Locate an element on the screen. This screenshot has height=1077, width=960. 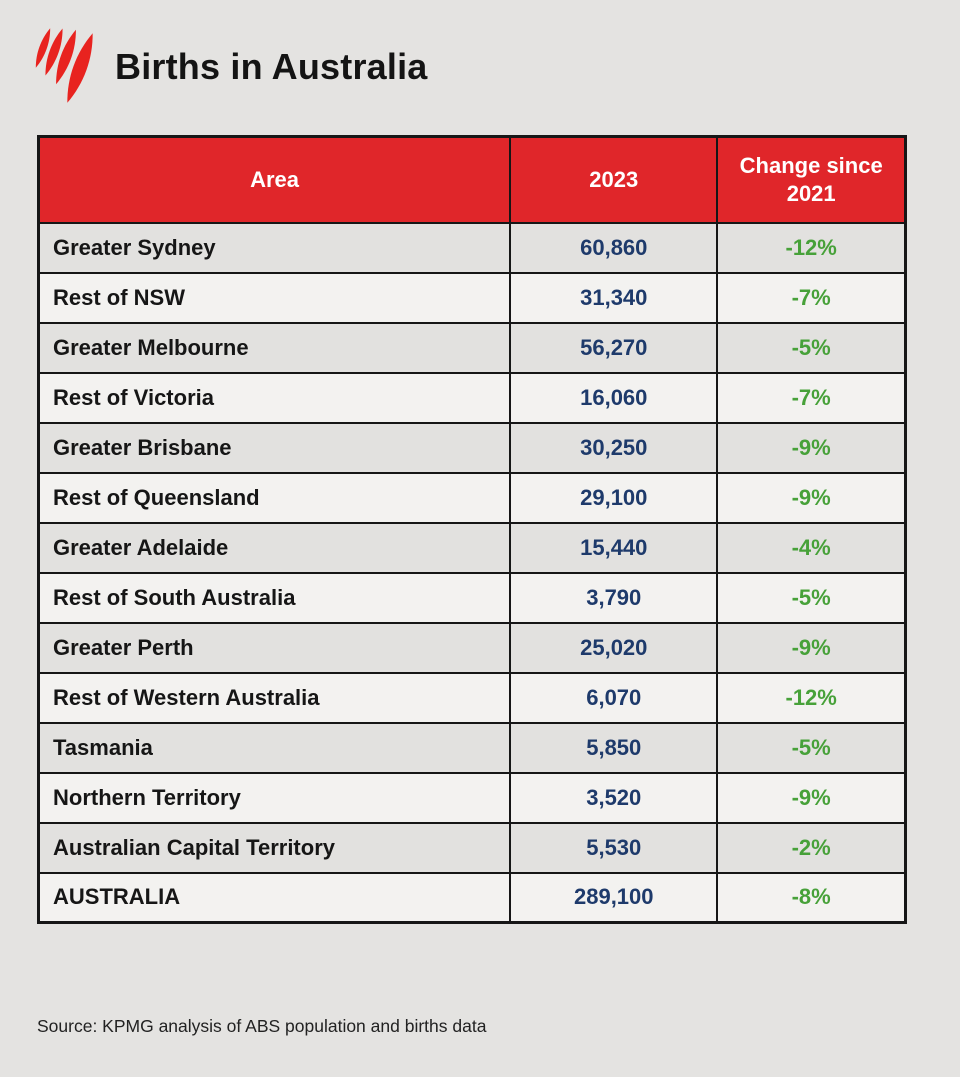
table-row: Greater Brisbane 30,250 -9% is located at coordinates (472, 447).